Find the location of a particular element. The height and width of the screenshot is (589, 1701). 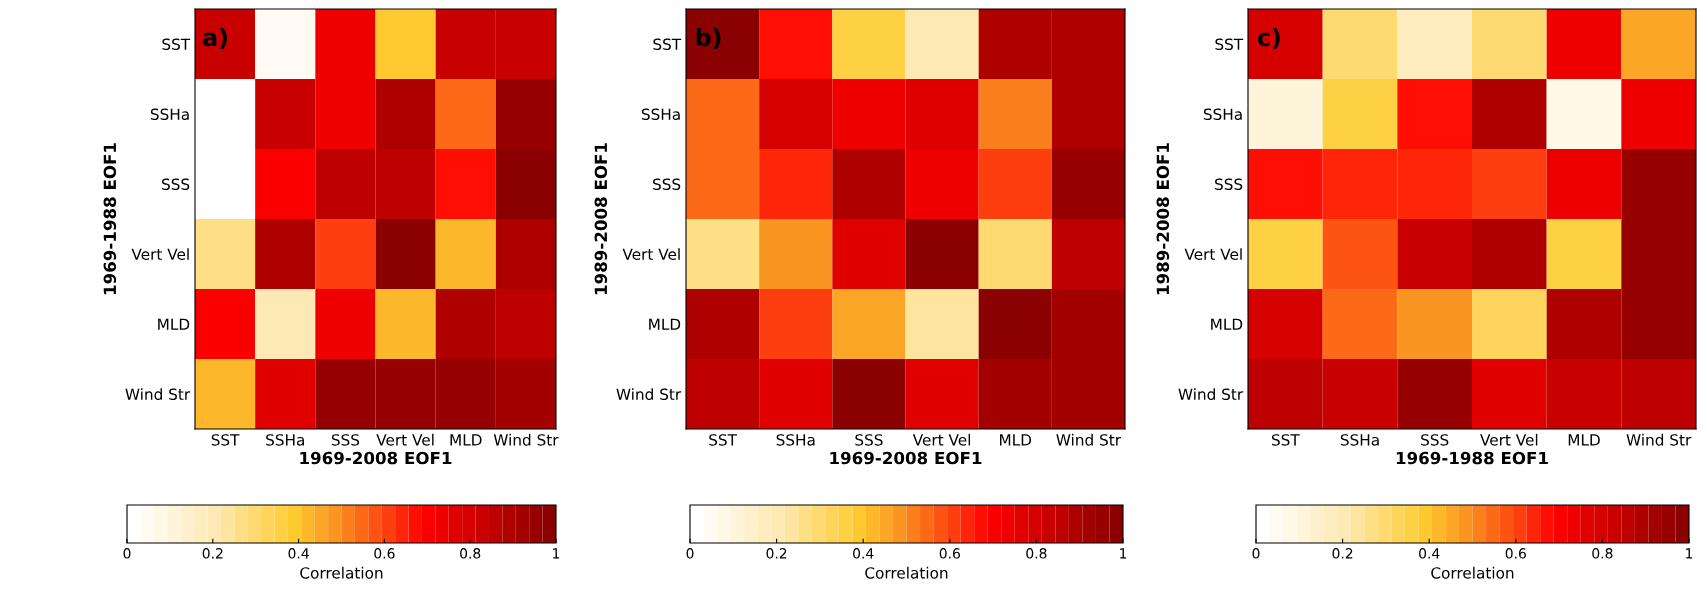

x-axis-title: 1969-1988 EOF1 is located at coordinates (1472, 458).